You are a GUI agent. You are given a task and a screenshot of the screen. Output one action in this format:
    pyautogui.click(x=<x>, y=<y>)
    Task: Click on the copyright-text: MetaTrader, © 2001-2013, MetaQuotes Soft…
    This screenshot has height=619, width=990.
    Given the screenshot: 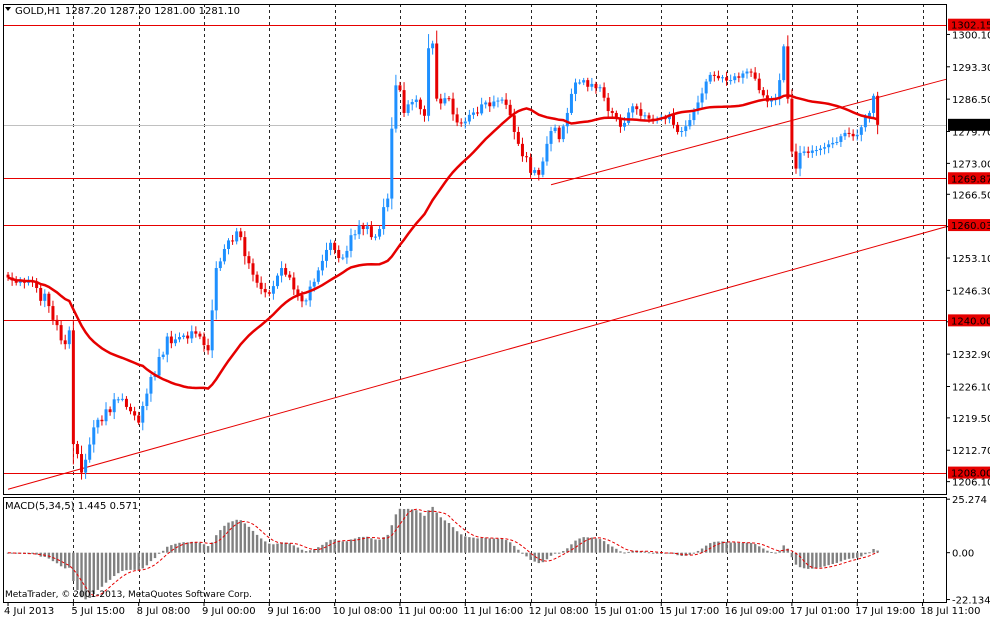 What is the action you would take?
    pyautogui.click(x=128, y=595)
    